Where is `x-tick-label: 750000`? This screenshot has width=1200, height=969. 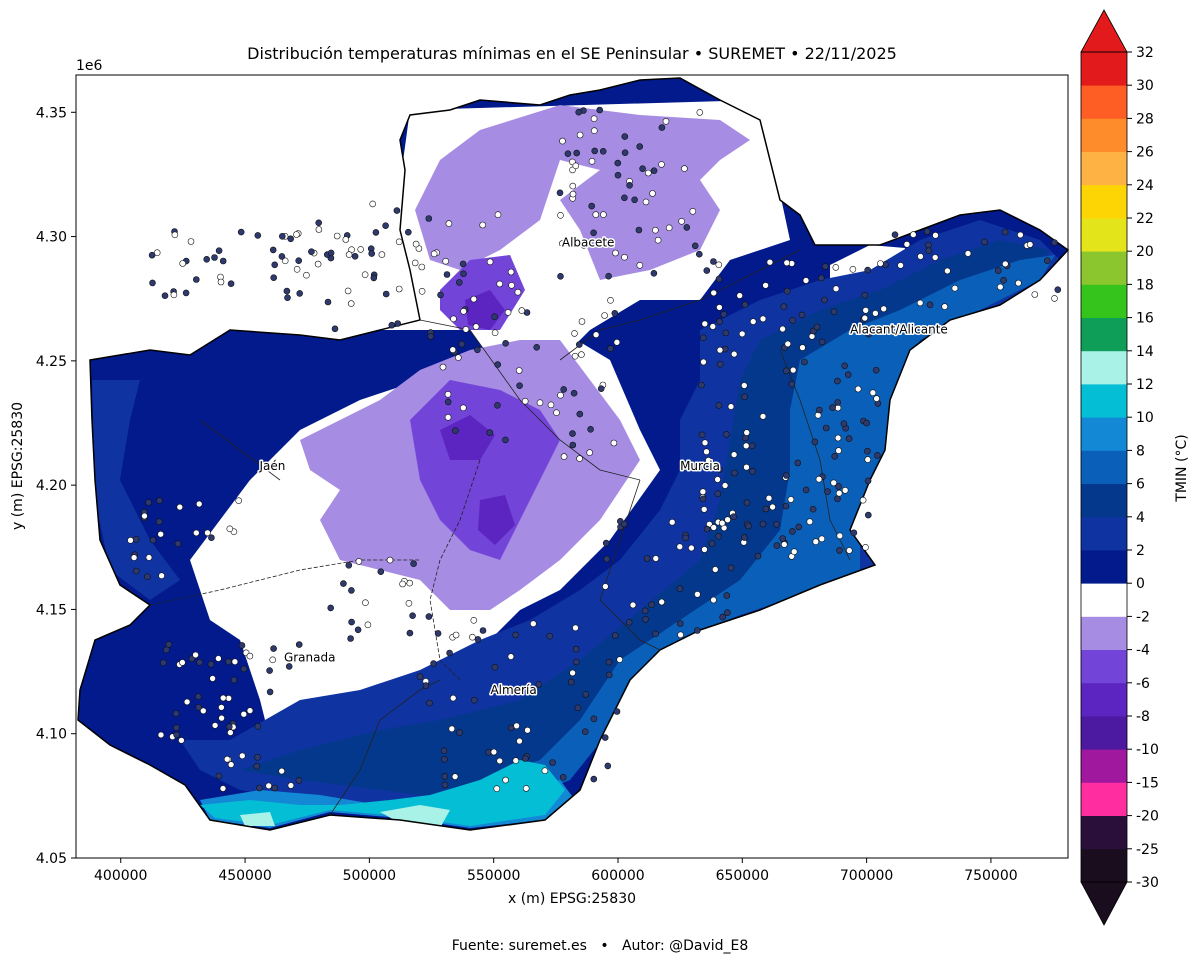 x-tick-label: 750000 is located at coordinates (990, 876).